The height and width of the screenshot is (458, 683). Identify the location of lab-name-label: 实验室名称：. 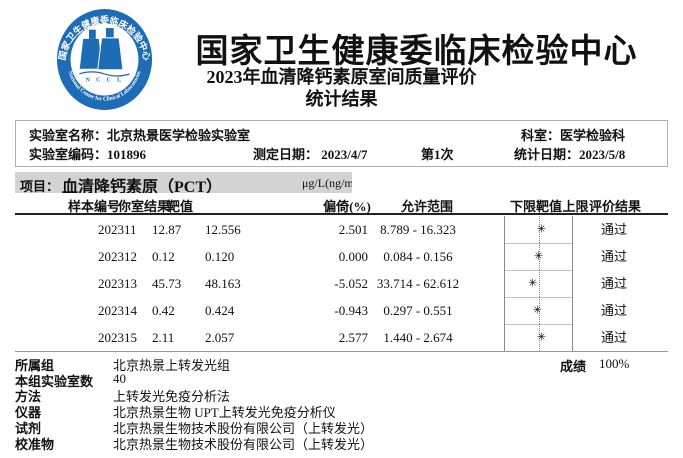
(68, 135).